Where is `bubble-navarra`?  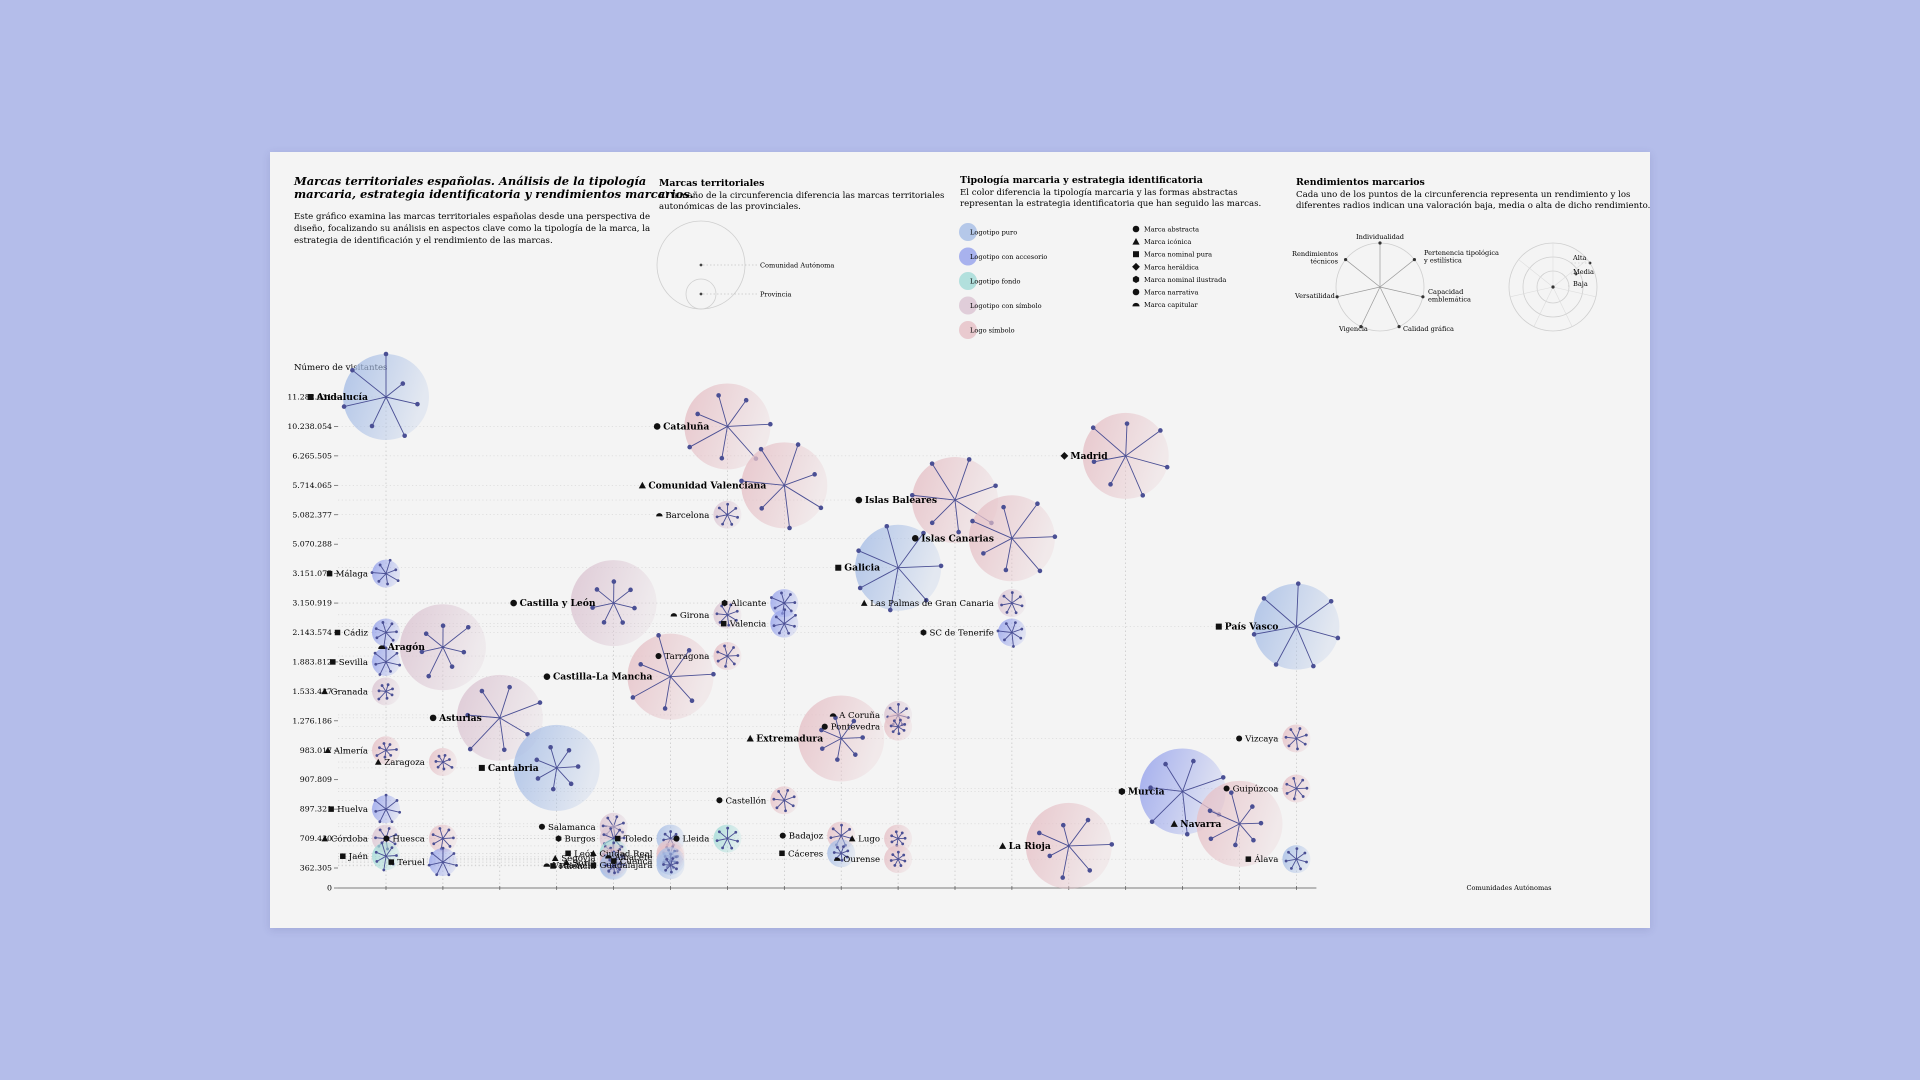 bubble-navarra is located at coordinates (1239, 823).